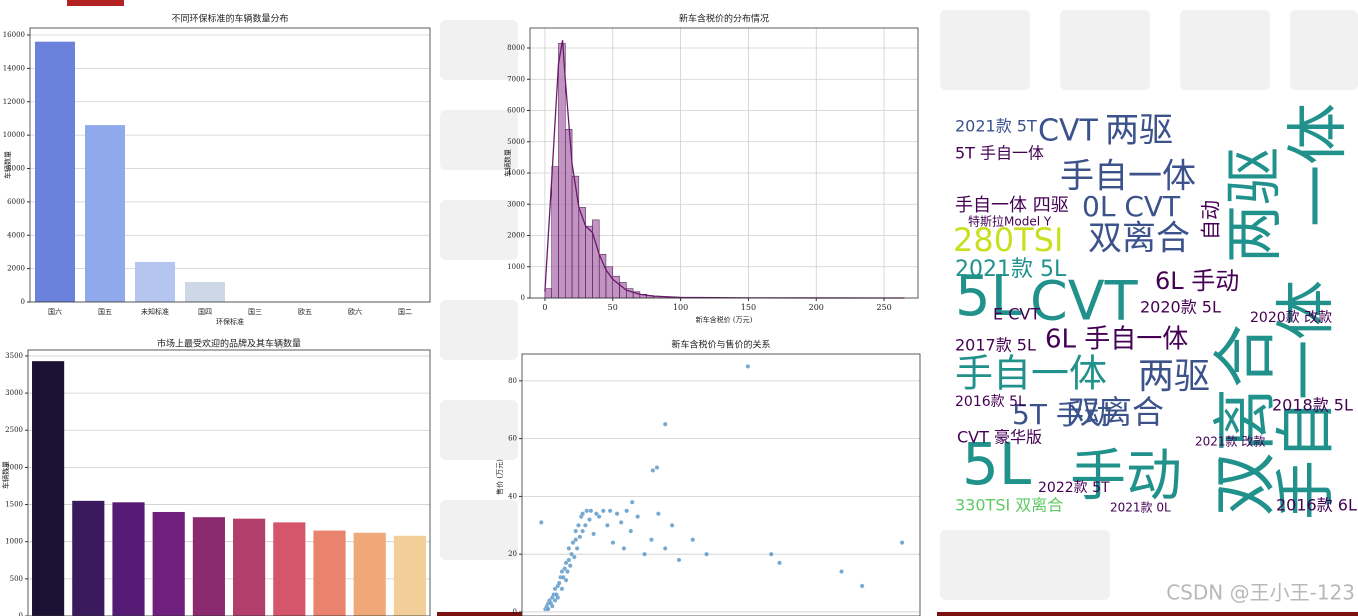 The width and height of the screenshot is (1358, 616). I want to click on y-tick-label: 5000, so click(516, 142).